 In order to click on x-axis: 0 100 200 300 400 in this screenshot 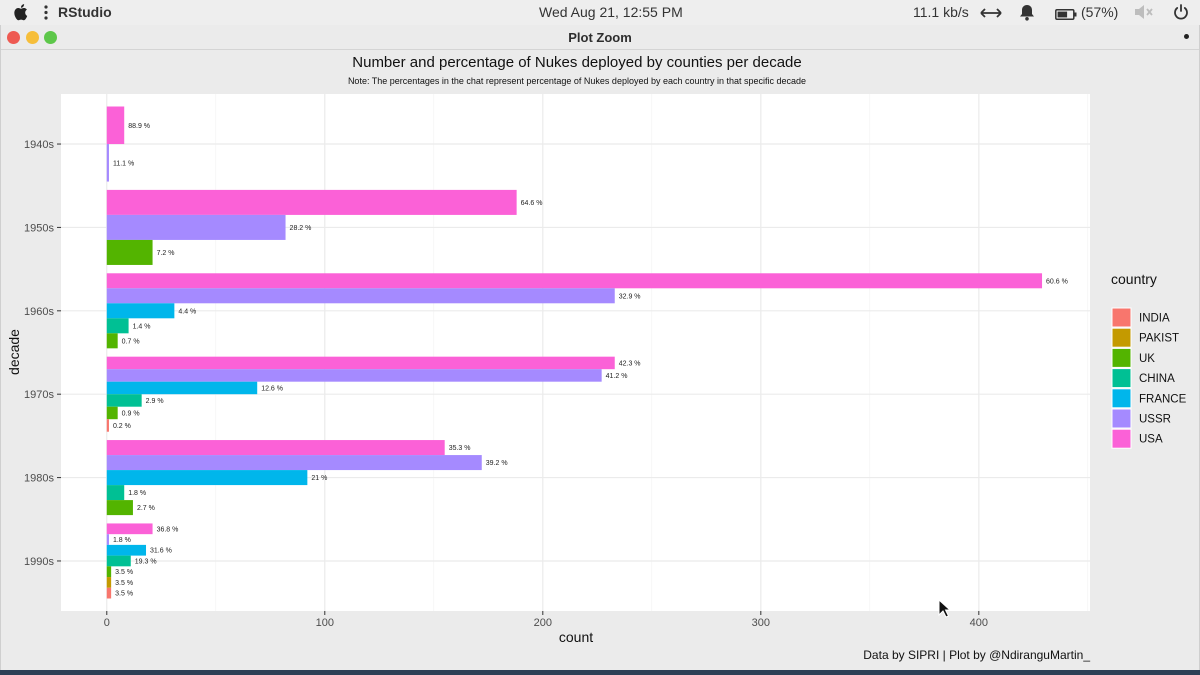, I will do `click(546, 620)`.